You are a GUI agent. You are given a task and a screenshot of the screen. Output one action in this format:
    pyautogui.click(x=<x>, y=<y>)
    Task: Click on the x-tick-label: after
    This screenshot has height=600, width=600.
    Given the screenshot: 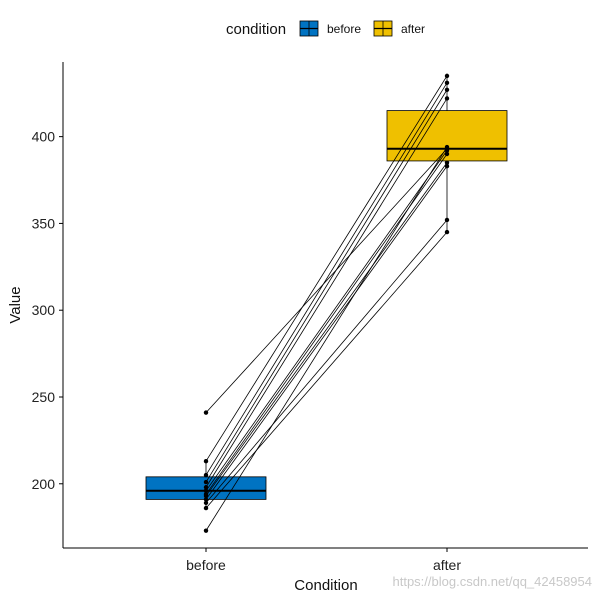 What is the action you would take?
    pyautogui.click(x=447, y=565)
    